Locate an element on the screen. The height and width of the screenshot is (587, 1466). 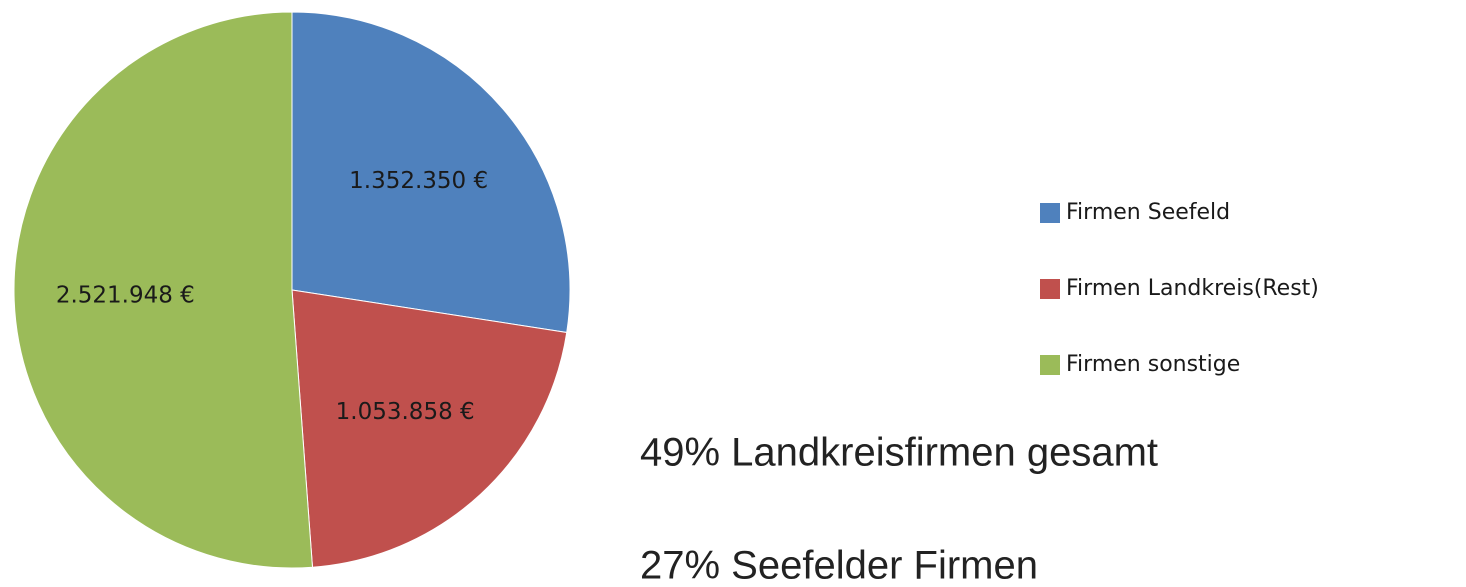
legend-label: Firmen Landkreis(Rest) is located at coordinates (1192, 288).